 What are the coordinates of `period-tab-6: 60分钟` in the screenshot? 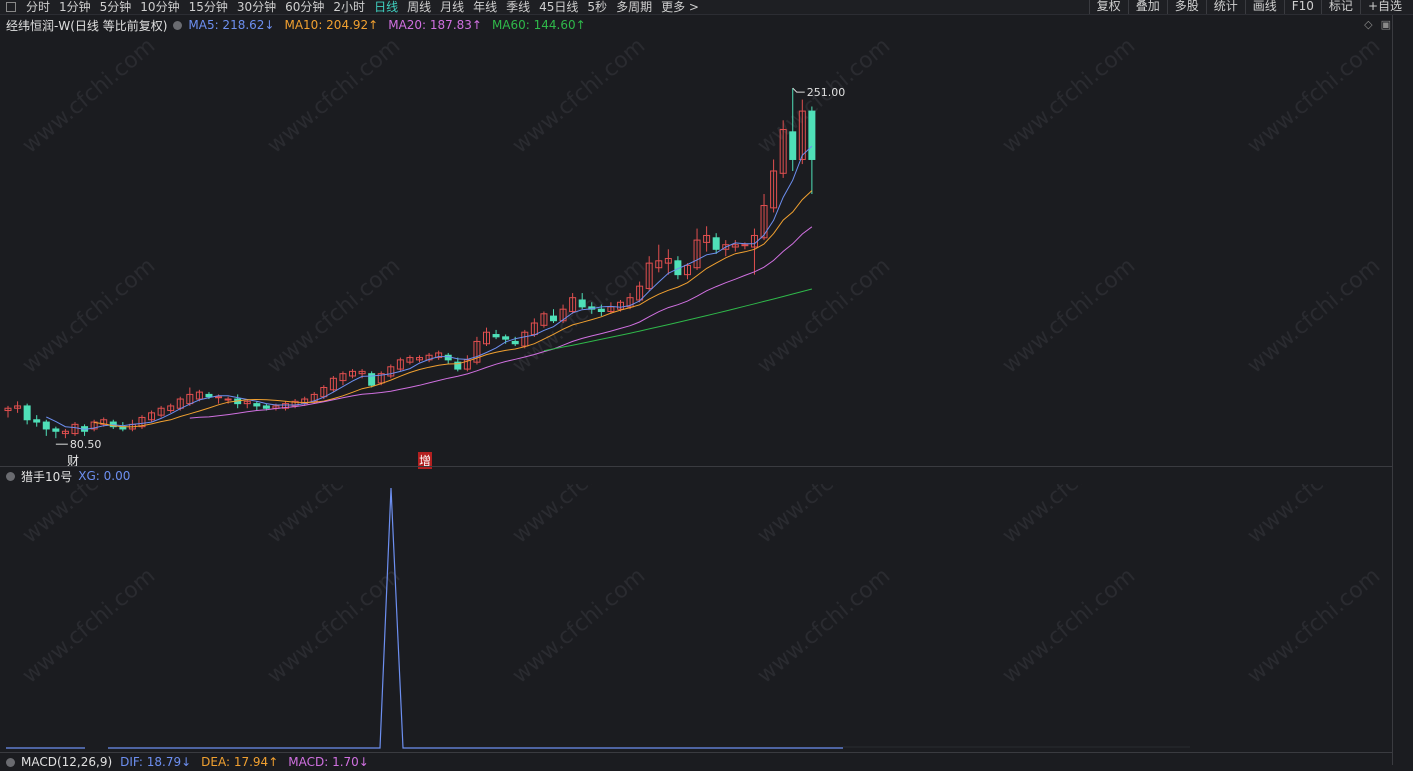 It's located at (305, 7).